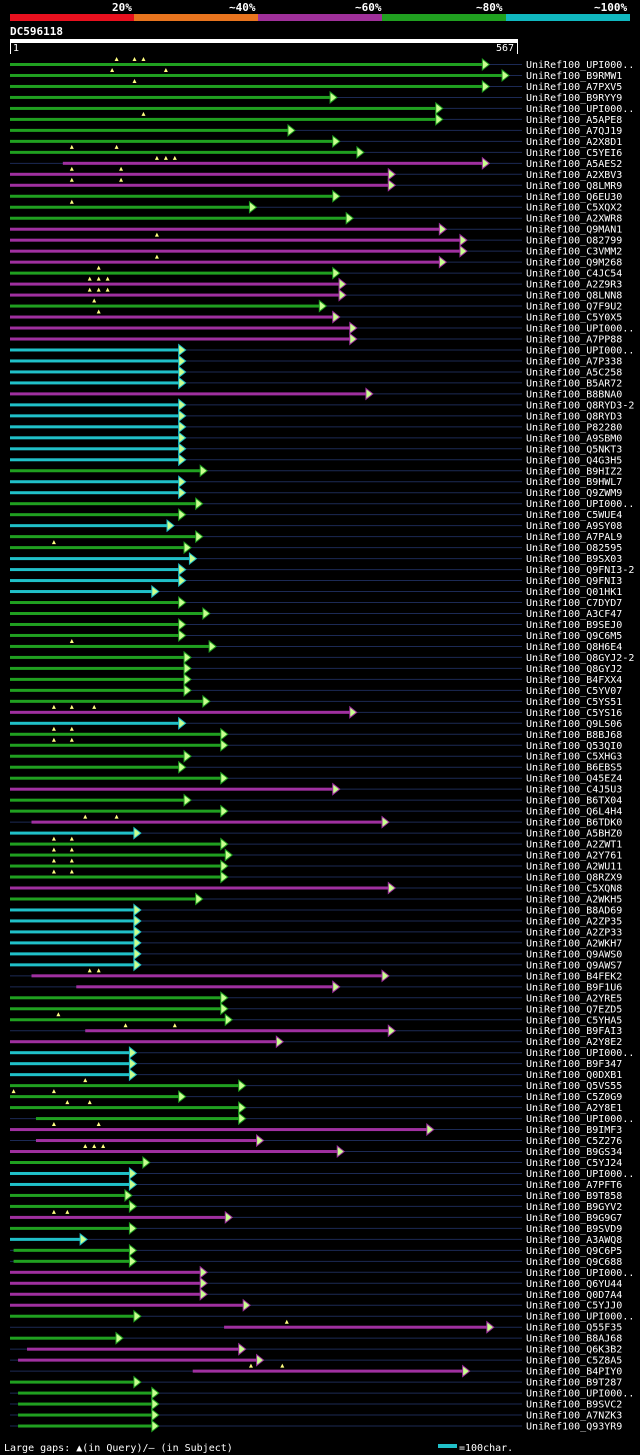  What do you see at coordinates (316, 1206) in the screenshot?
I see `hit-row: UniRef100_B9GYV2` at bounding box center [316, 1206].